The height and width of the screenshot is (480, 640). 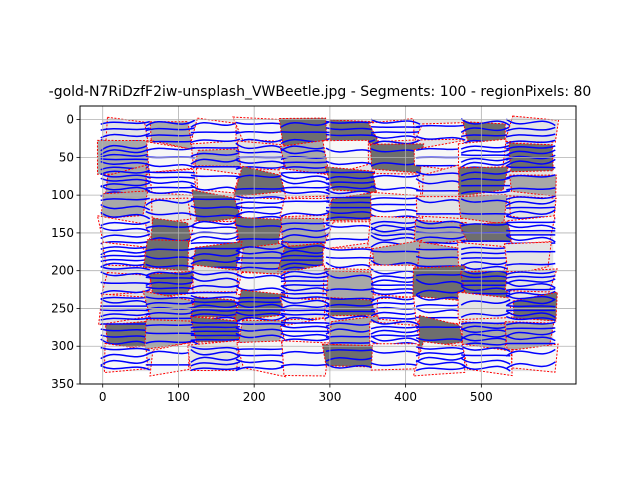 What do you see at coordinates (329, 397) in the screenshot?
I see `x-tick-label: 300` at bounding box center [329, 397].